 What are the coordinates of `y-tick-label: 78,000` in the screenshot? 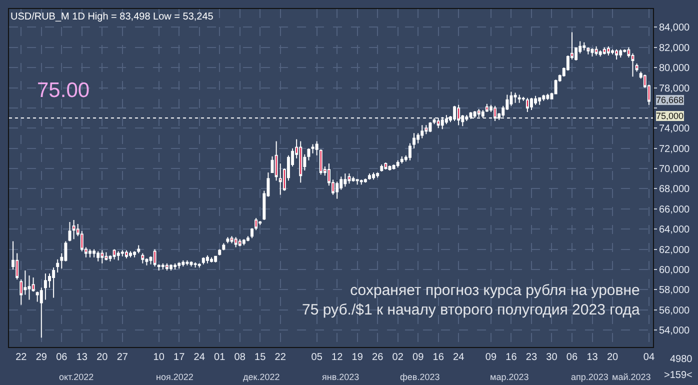 It's located at (674, 88).